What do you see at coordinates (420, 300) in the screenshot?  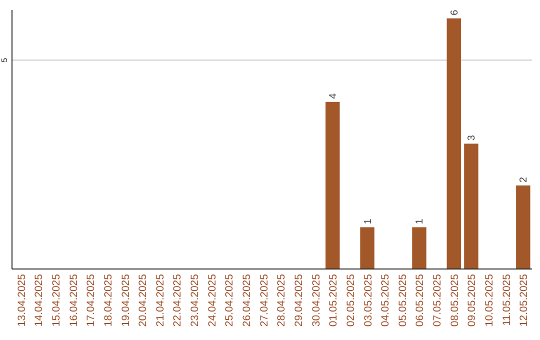 I see `x-tick-label: 06.05.2025` at bounding box center [420, 300].